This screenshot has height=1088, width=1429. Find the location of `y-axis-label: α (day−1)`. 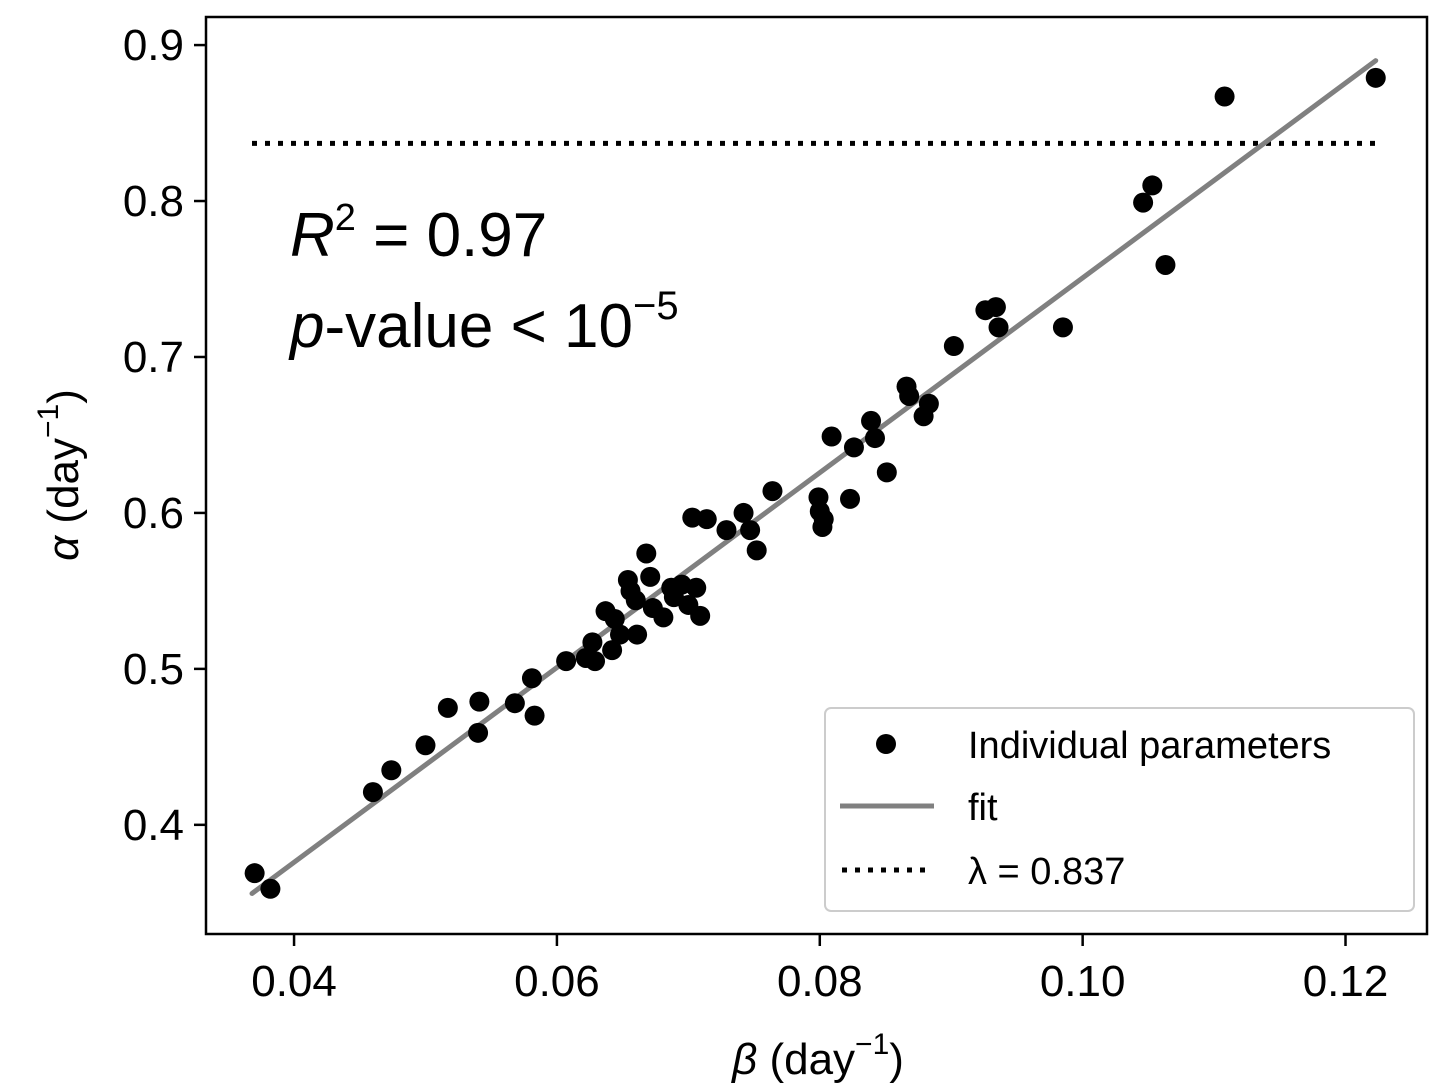

y-axis-label: α (day−1) is located at coordinates (60, 475).